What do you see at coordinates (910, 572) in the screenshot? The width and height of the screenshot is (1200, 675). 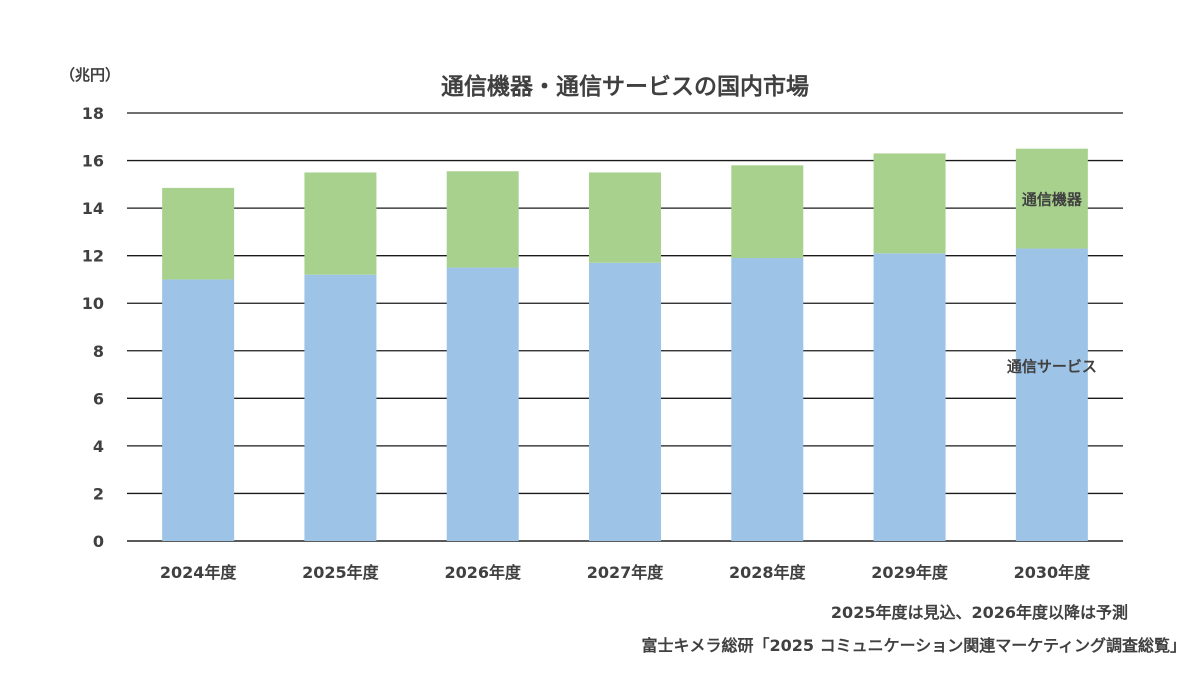 I see `x-tick-label: 2029年度` at bounding box center [910, 572].